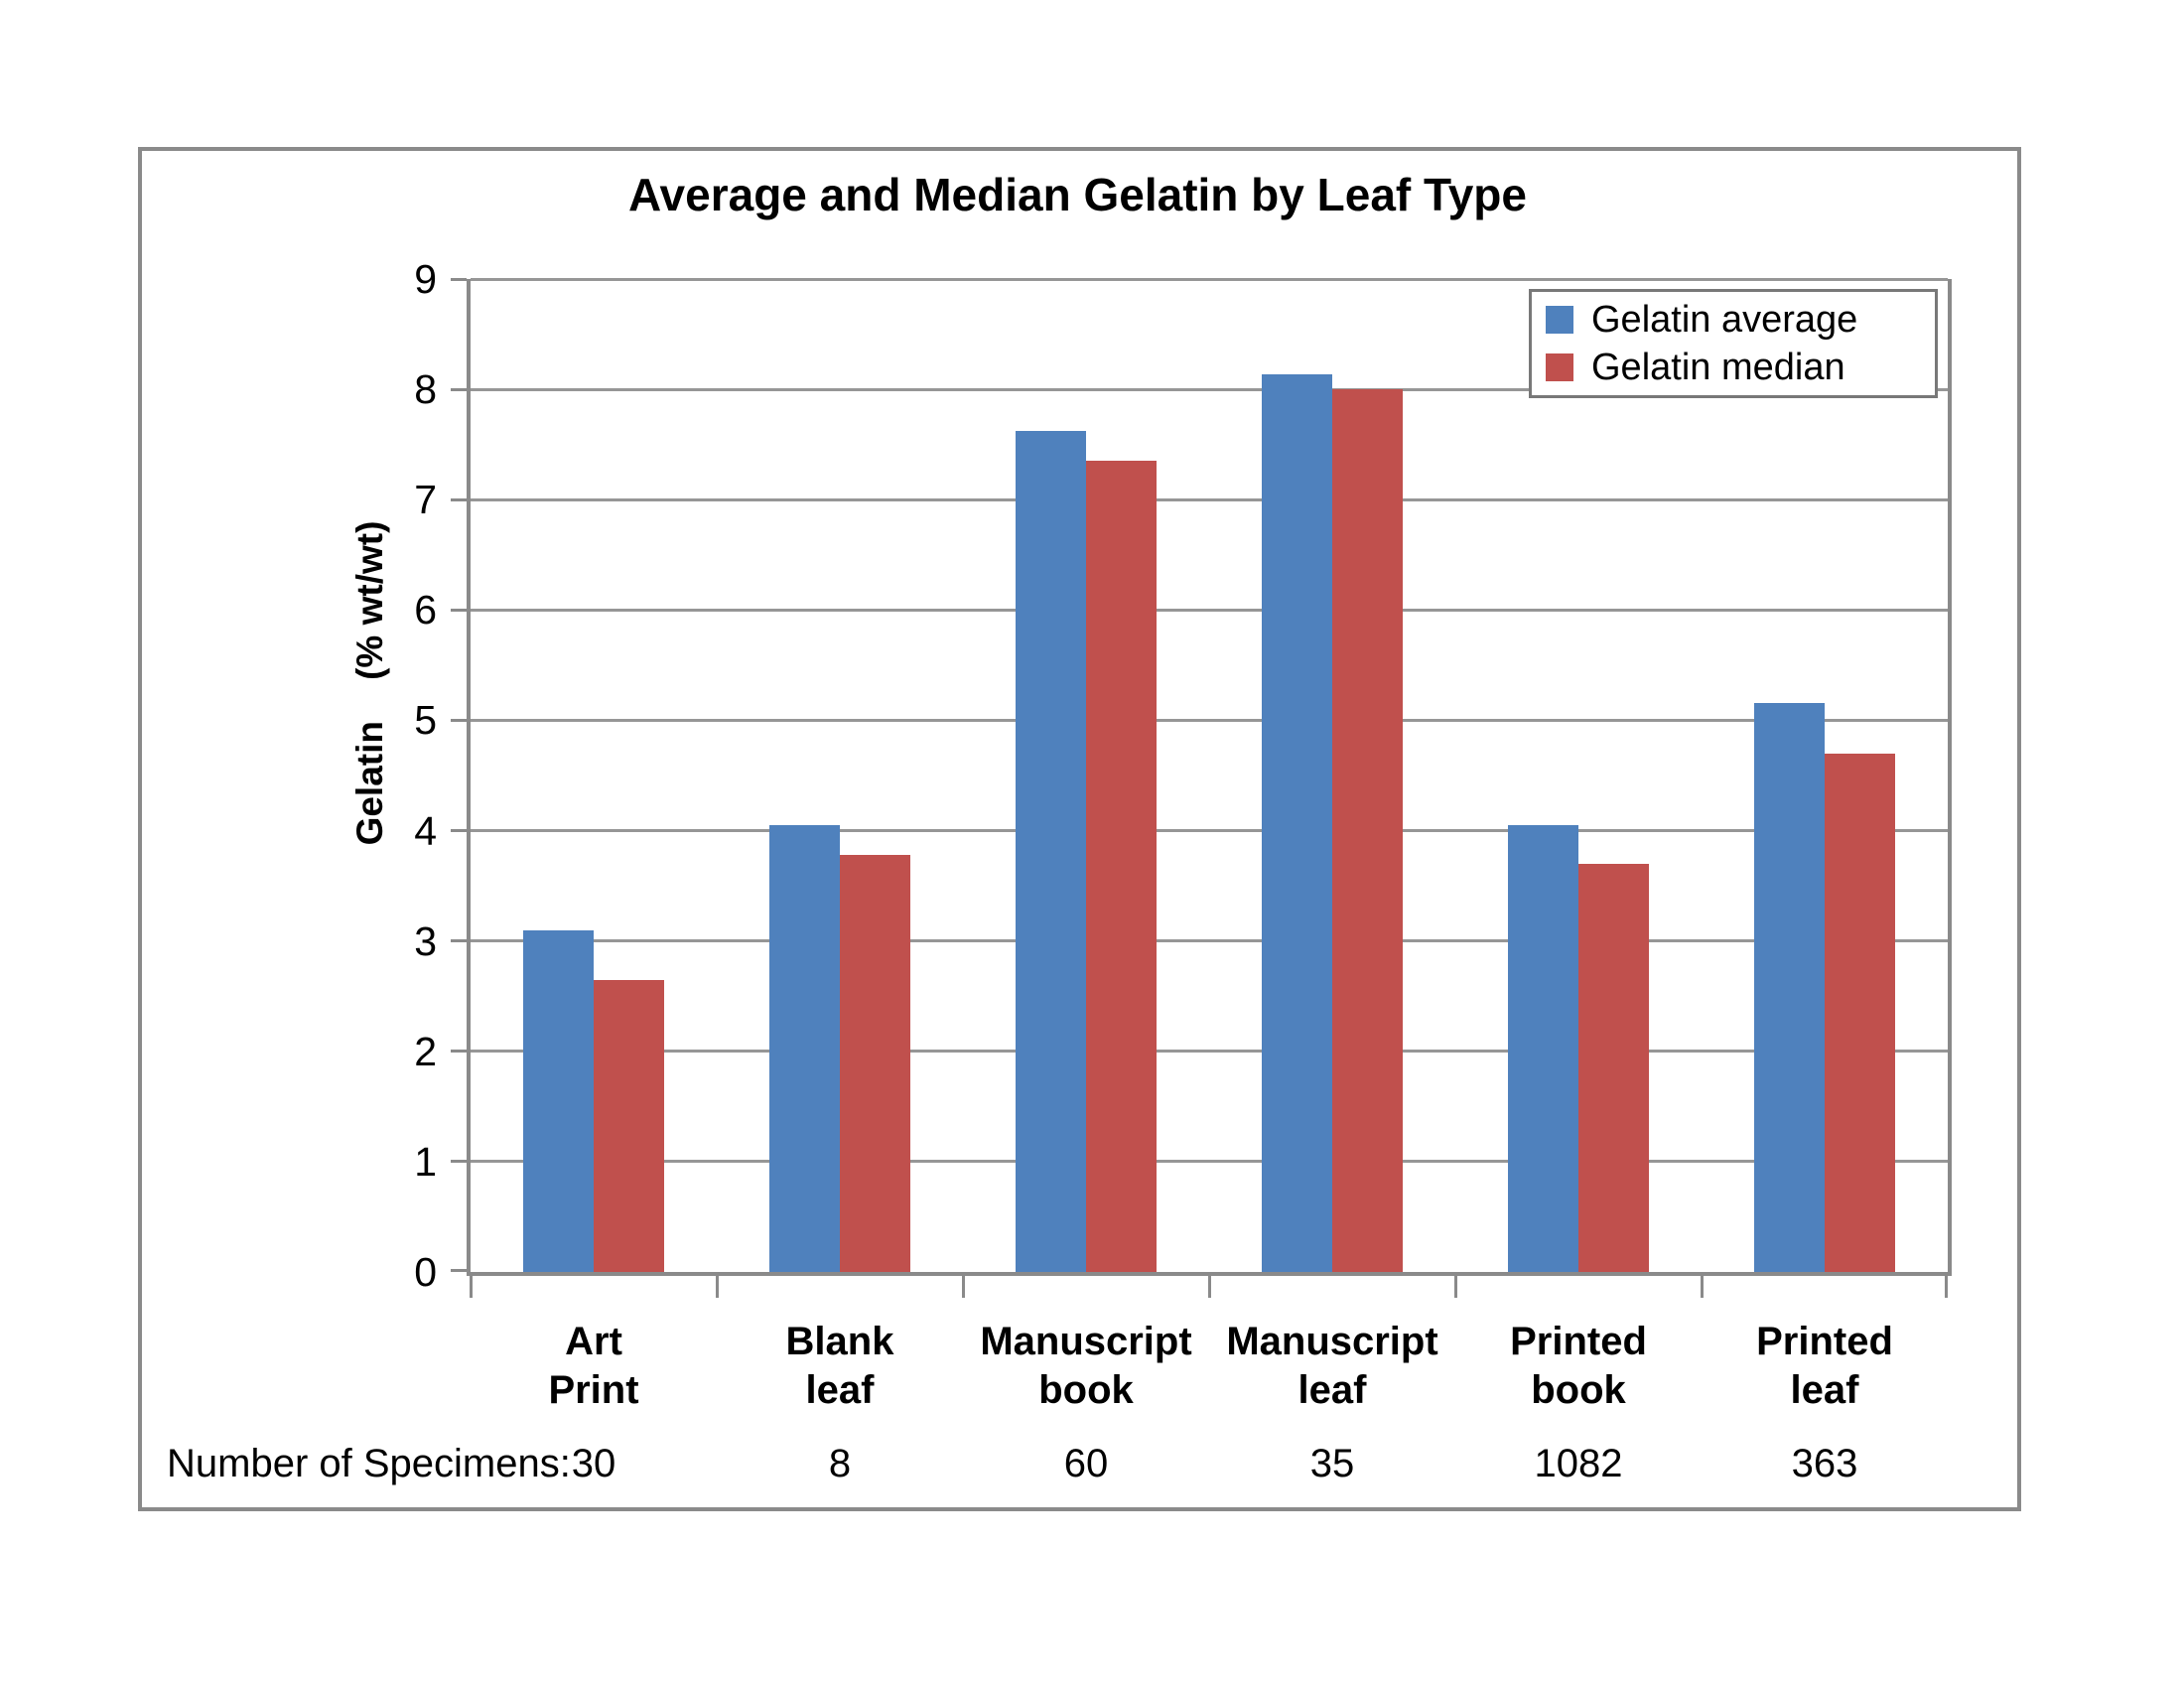 The image size is (2184, 1688). I want to click on specimen-count-art-print: 30, so click(593, 1463).